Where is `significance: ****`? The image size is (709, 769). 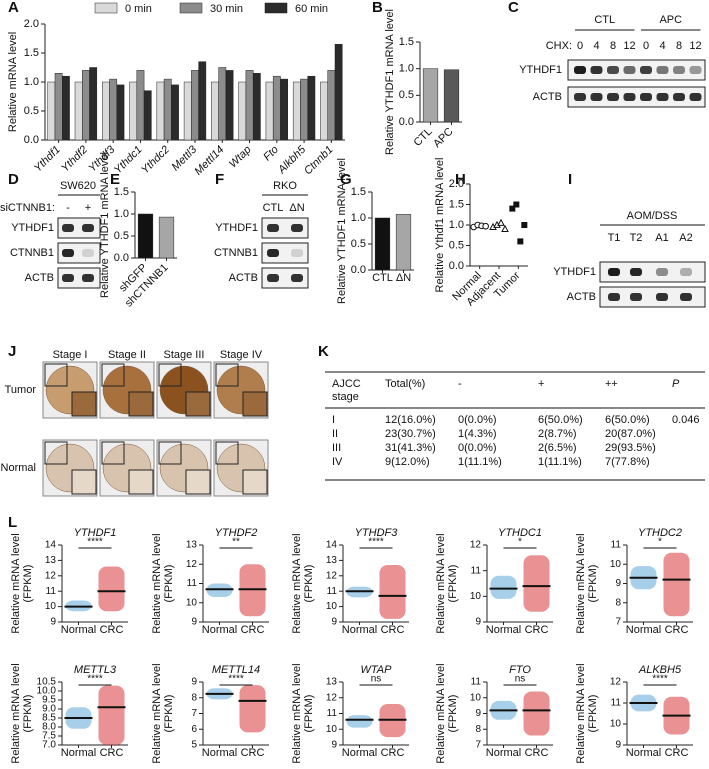 significance: **** is located at coordinates (95, 542).